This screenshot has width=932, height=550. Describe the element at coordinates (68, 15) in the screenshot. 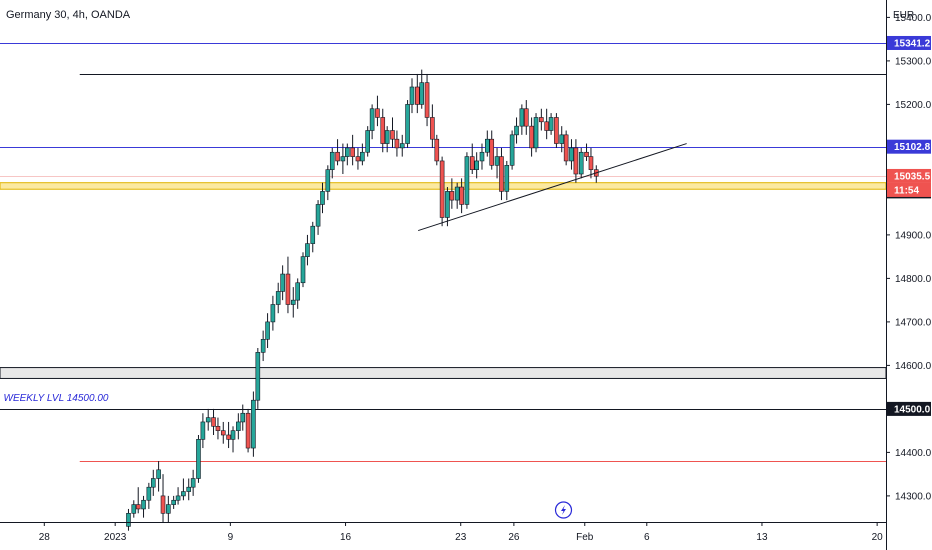

I see `symbol-title: Germany 30, 4h, OANDA` at that location.